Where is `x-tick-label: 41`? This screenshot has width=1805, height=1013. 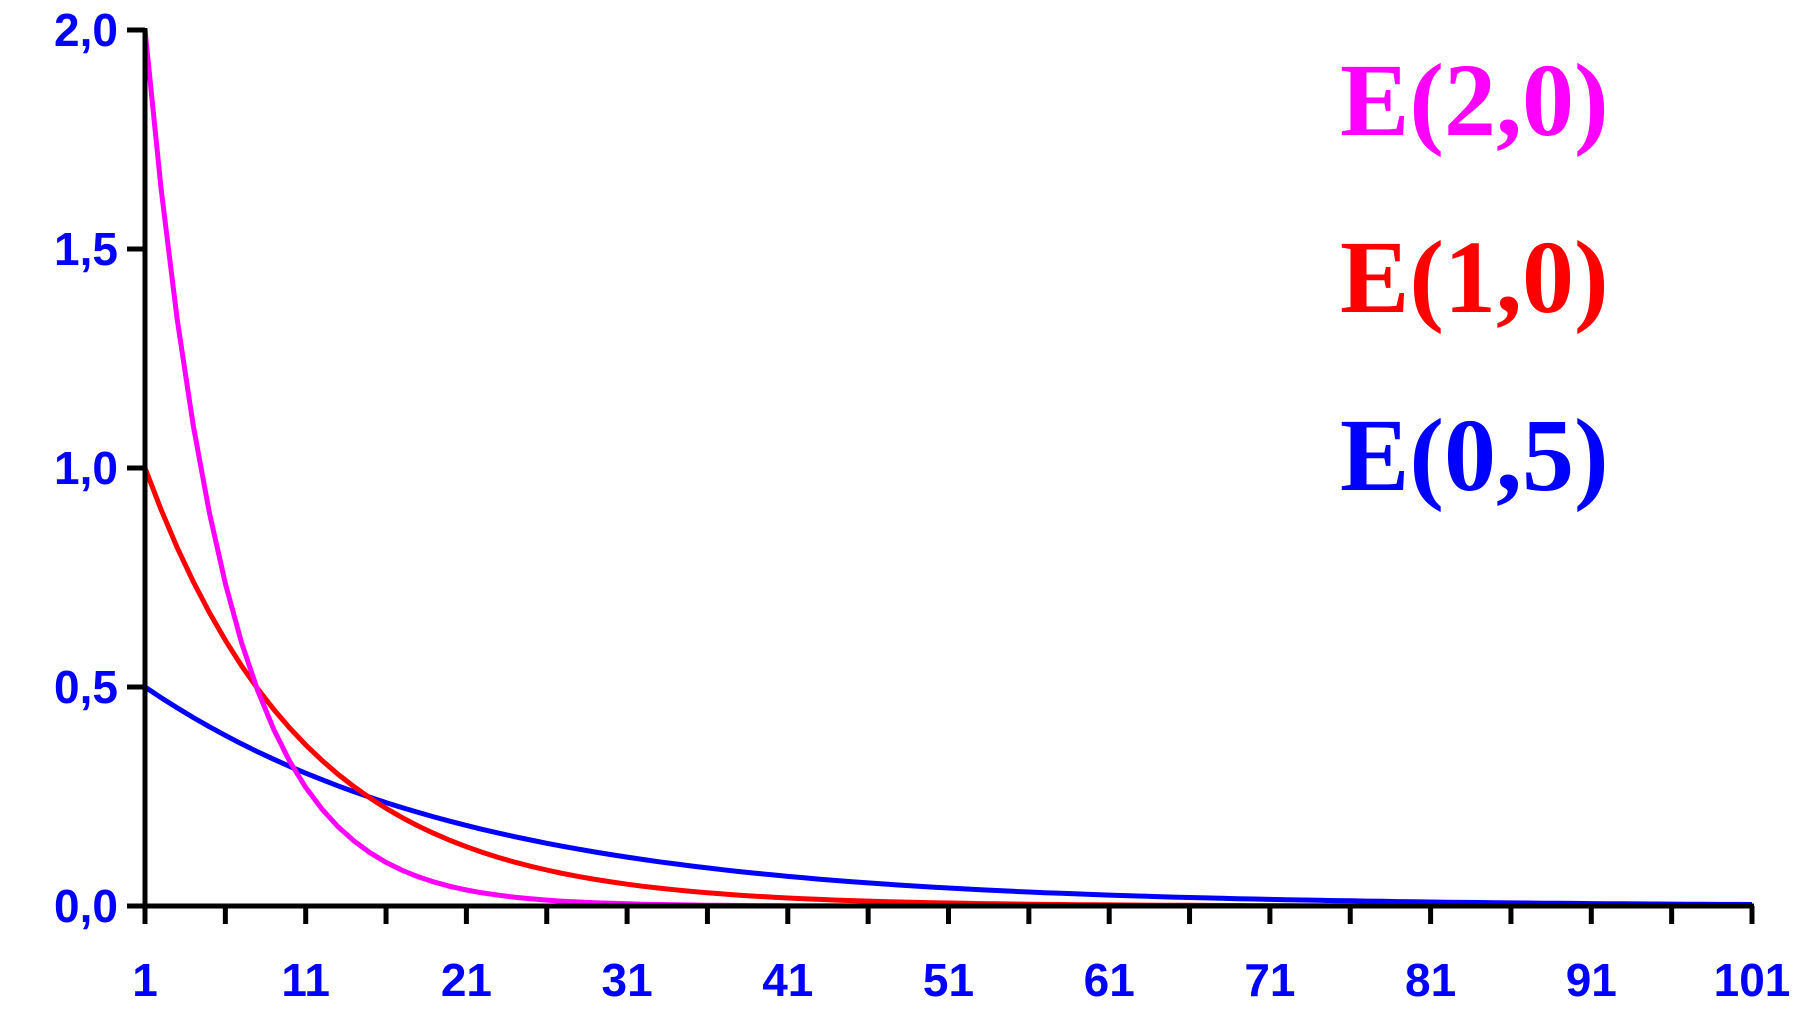 x-tick-label: 41 is located at coordinates (787, 980).